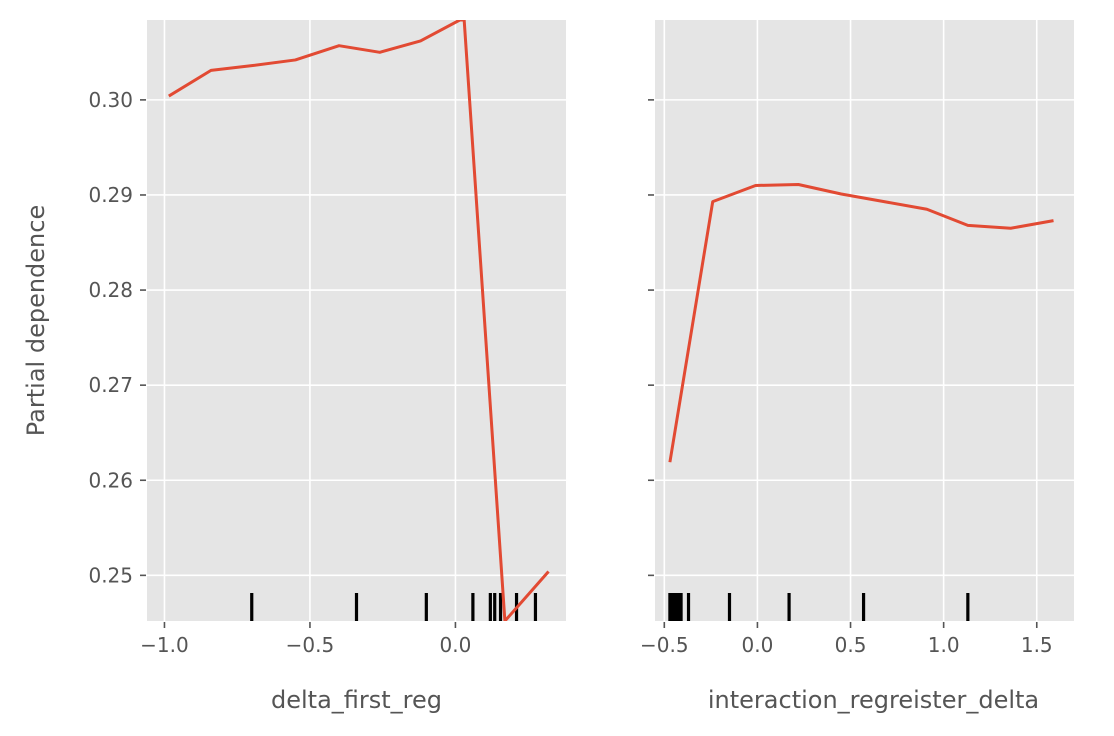 Image resolution: width=1114 pixels, height=736 pixels. What do you see at coordinates (110, 100) in the screenshot?
I see `y-tick-label: 0.30` at bounding box center [110, 100].